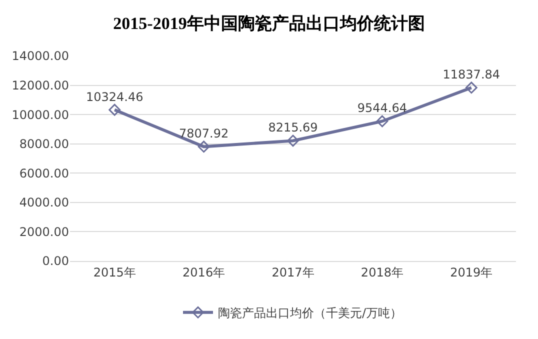 The height and width of the screenshot is (339, 538). What do you see at coordinates (471, 75) in the screenshot?
I see `data-label: 11837.84` at bounding box center [471, 75].